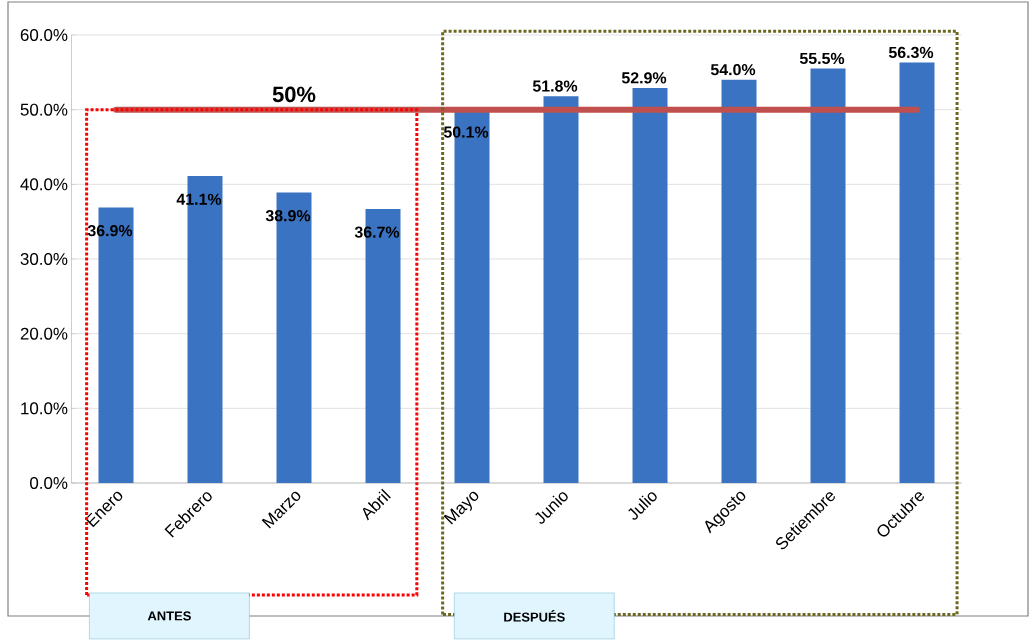  What do you see at coordinates (49, 483) in the screenshot?
I see `y-tick-label: 0.0%` at bounding box center [49, 483].